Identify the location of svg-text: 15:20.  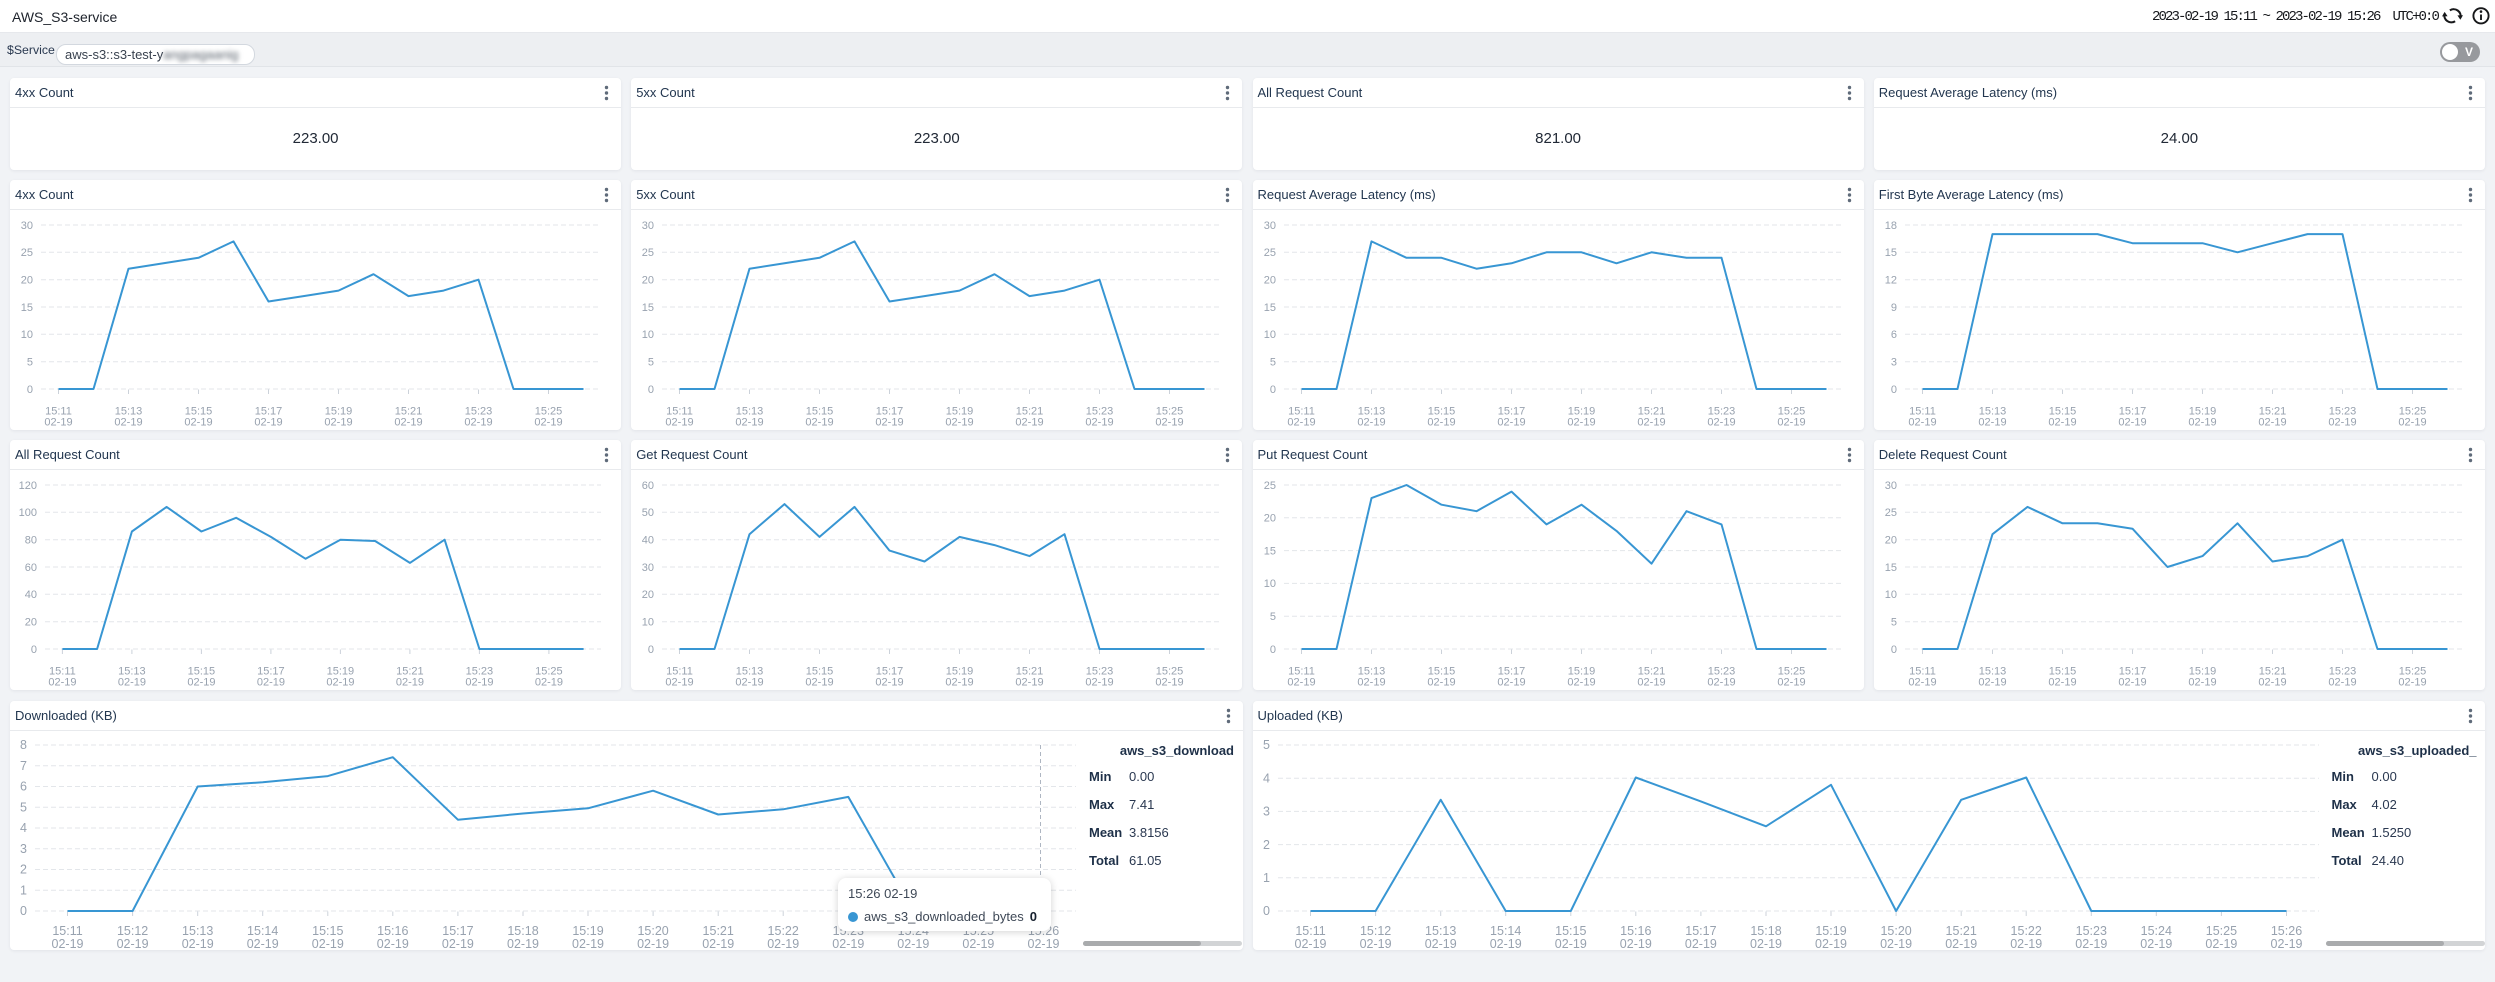
(652, 931).